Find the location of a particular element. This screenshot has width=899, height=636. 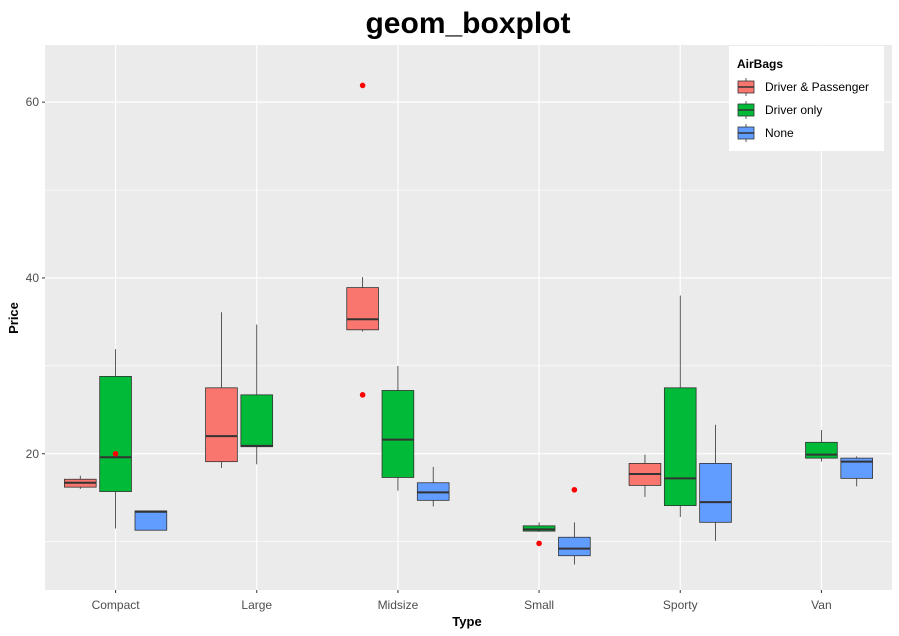

legend: AirBags Driver & Passenger Driver only None is located at coordinates (806, 98).